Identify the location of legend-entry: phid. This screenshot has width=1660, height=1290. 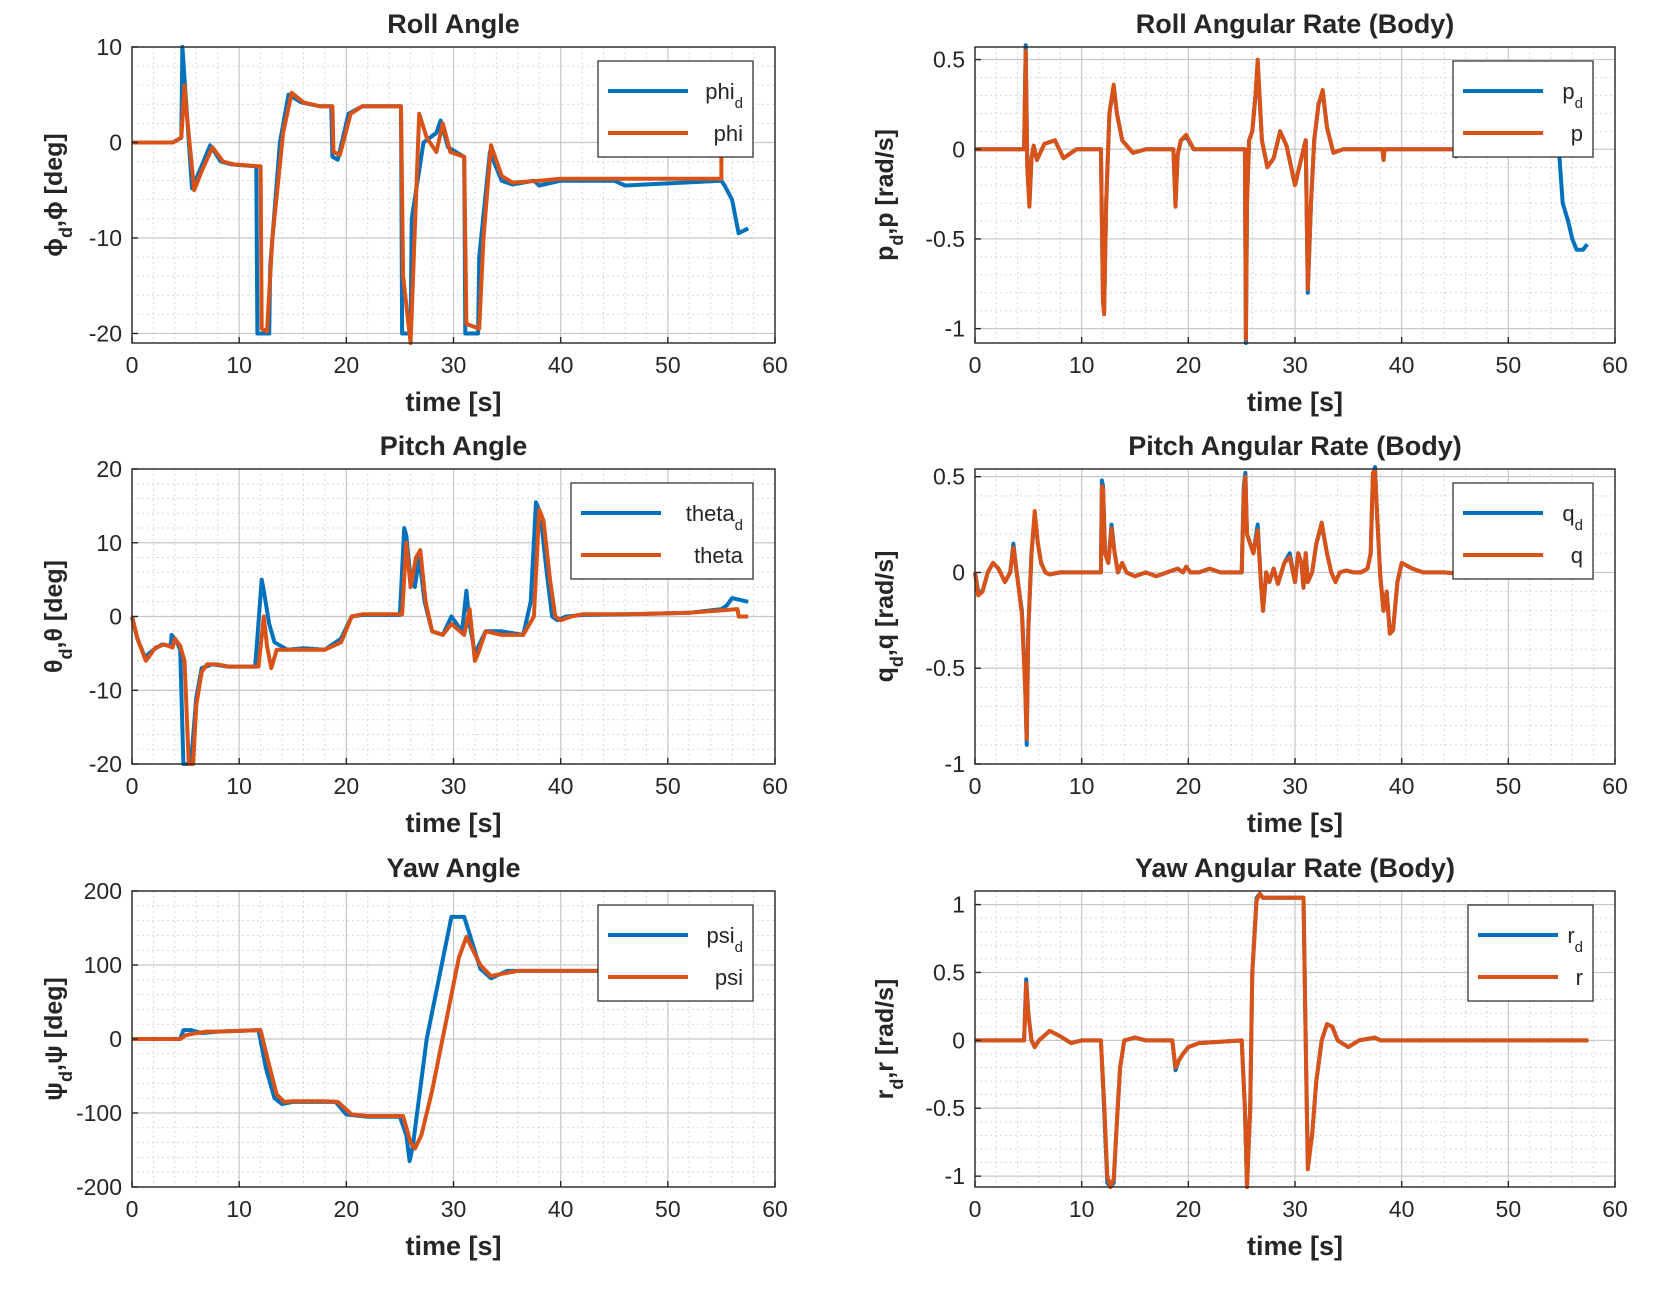
(724, 95).